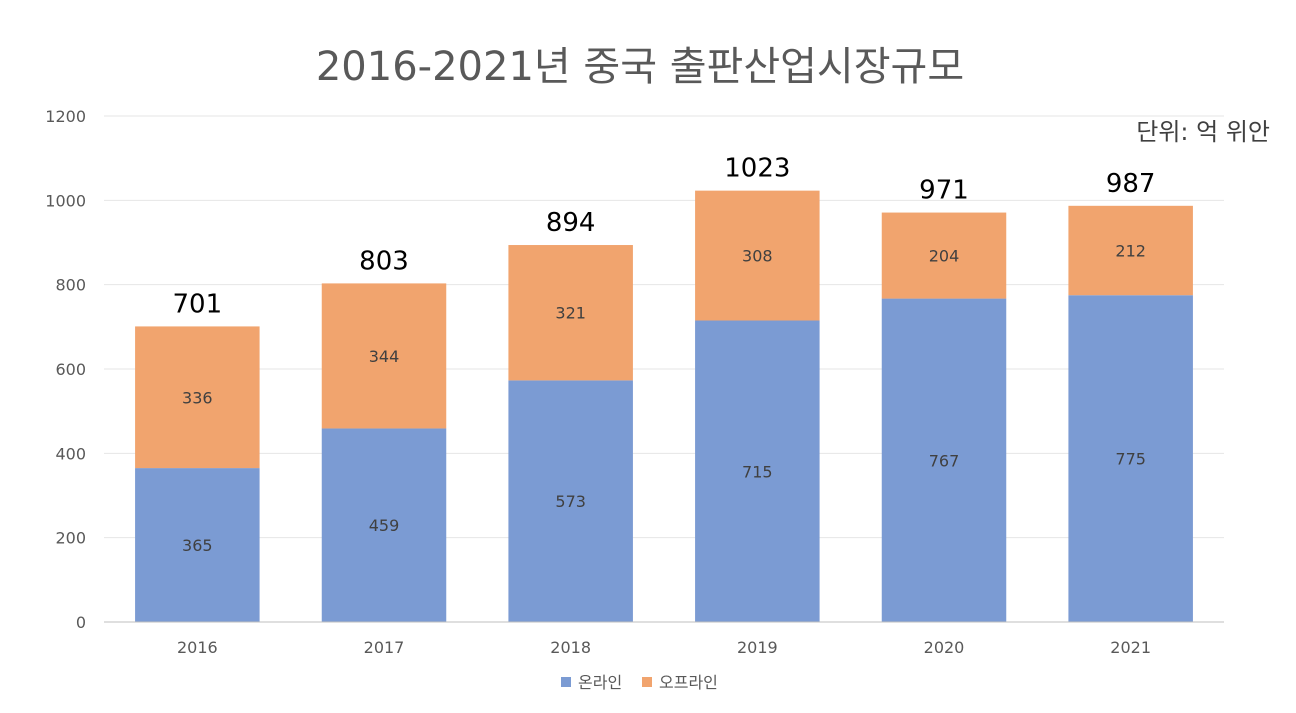 The height and width of the screenshot is (713, 1296). I want to click on bar-online-2021, so click(1130, 458).